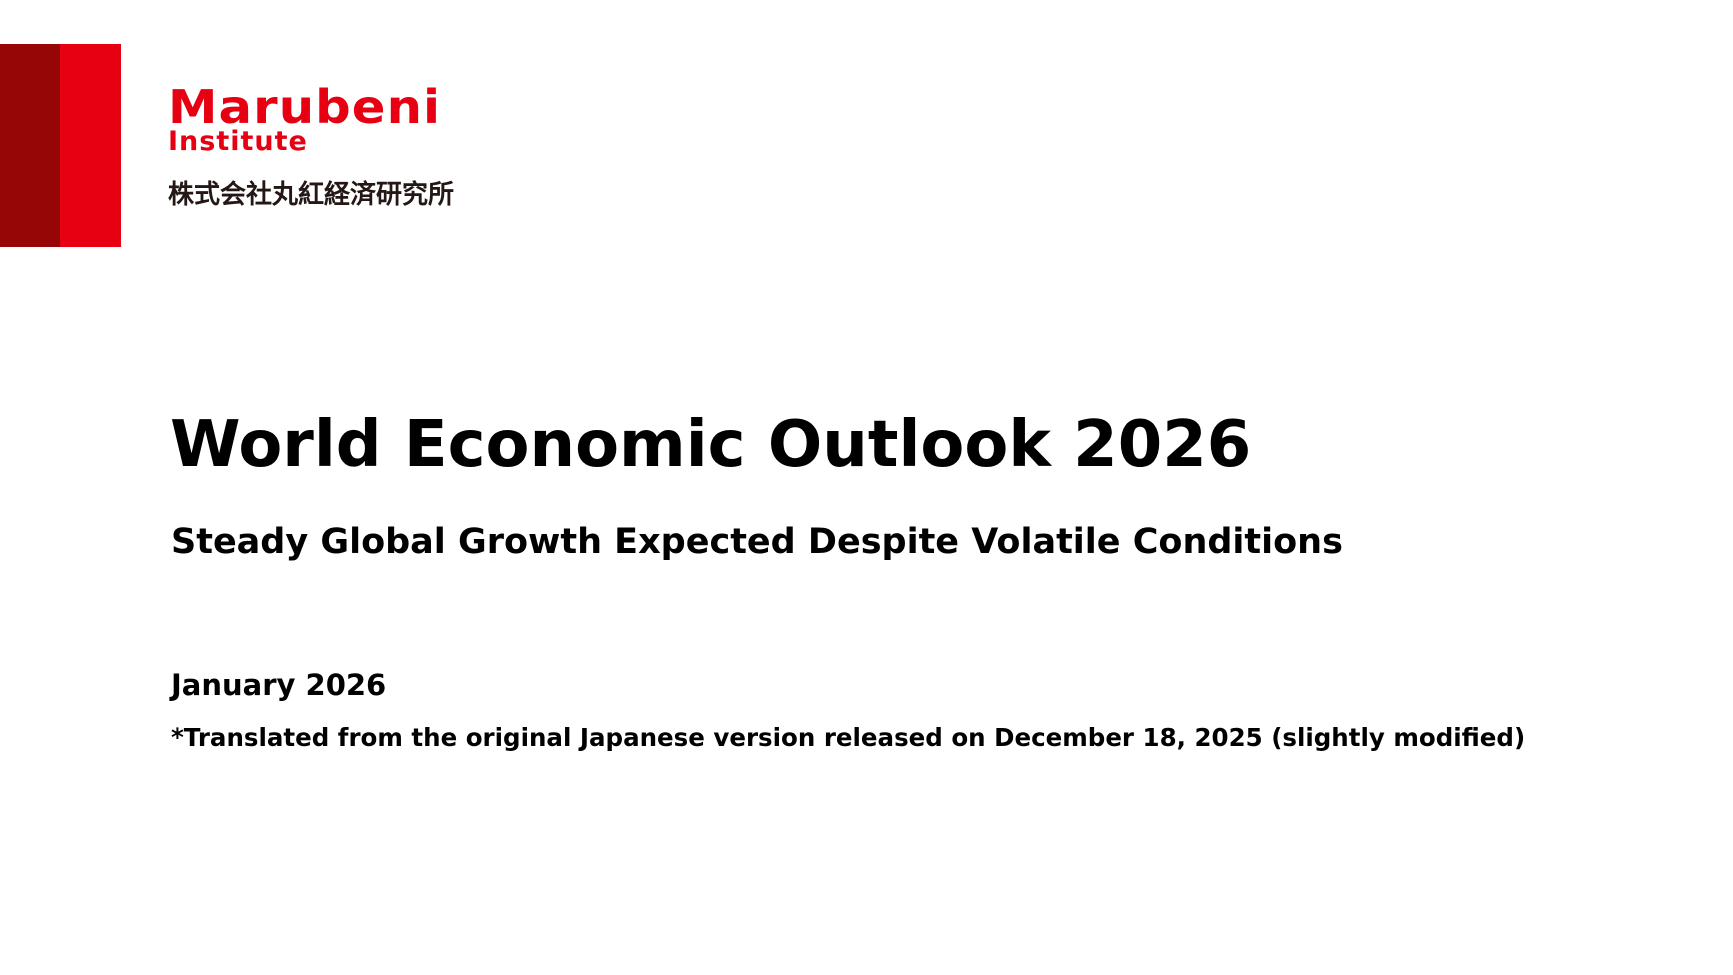 Image resolution: width=1733 pixels, height=975 pixels. What do you see at coordinates (238, 141) in the screenshot?
I see `logo-sub-text: Institute` at bounding box center [238, 141].